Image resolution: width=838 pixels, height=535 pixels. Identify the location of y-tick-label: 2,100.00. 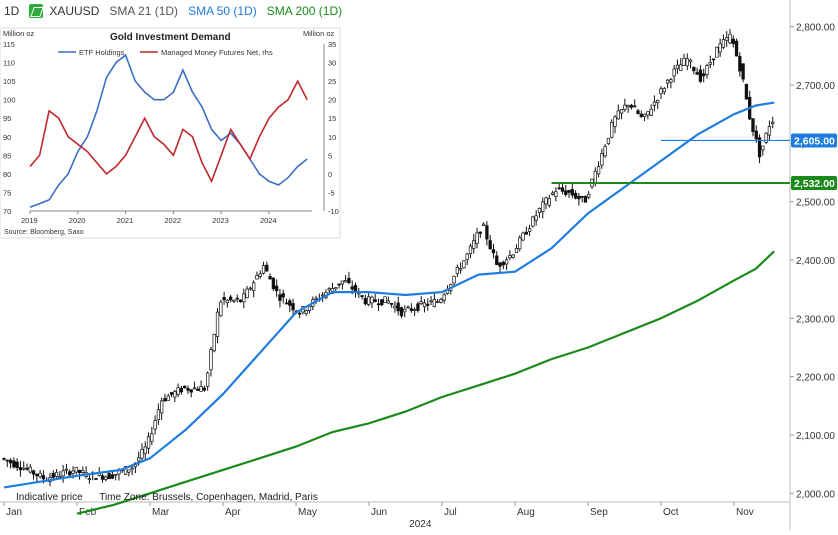
(815, 436).